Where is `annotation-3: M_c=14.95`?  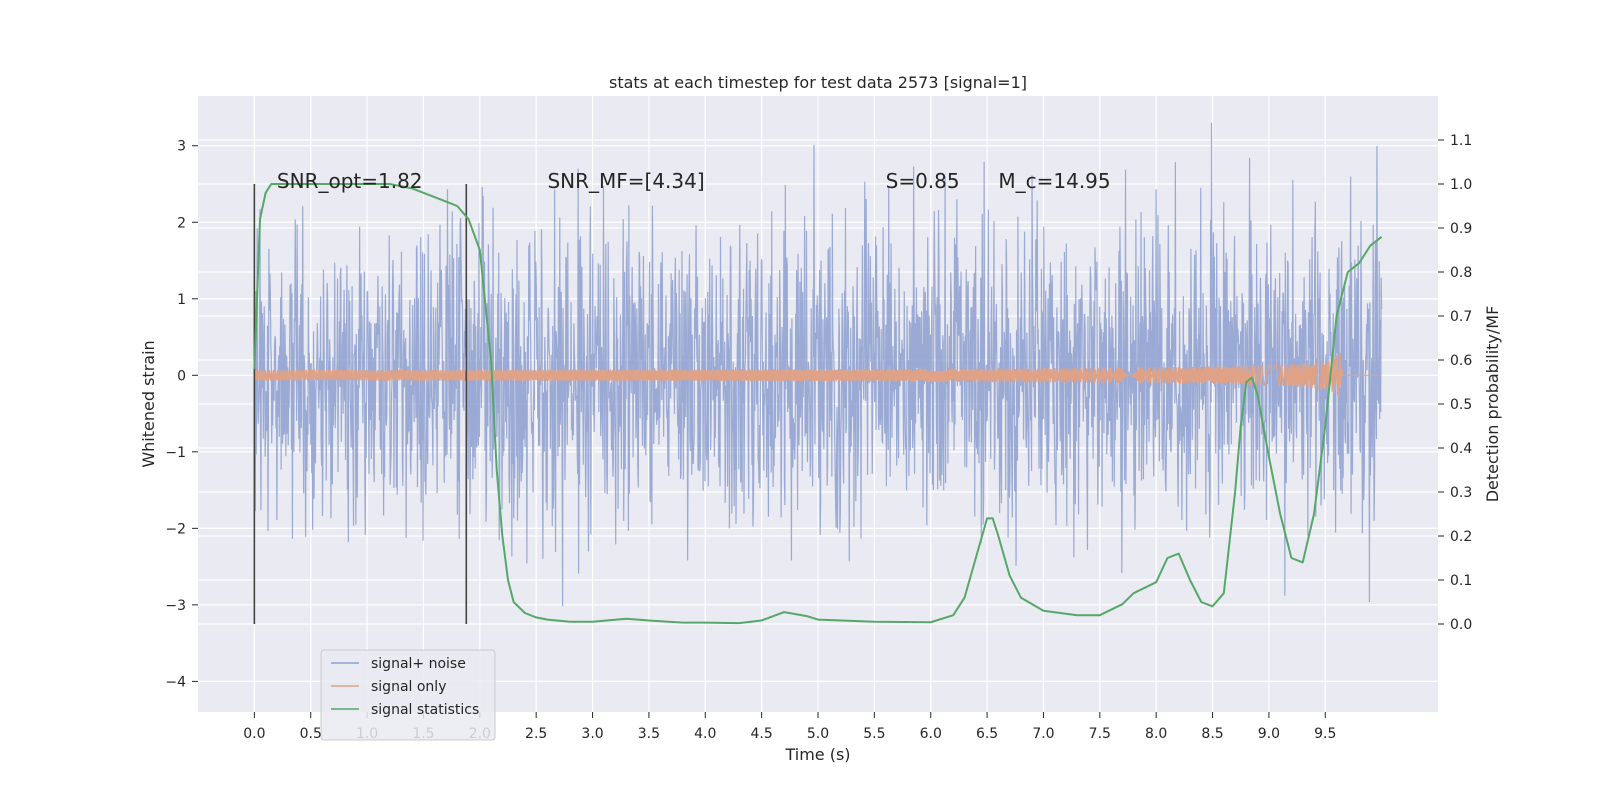 annotation-3: M_c=14.95 is located at coordinates (1054, 181).